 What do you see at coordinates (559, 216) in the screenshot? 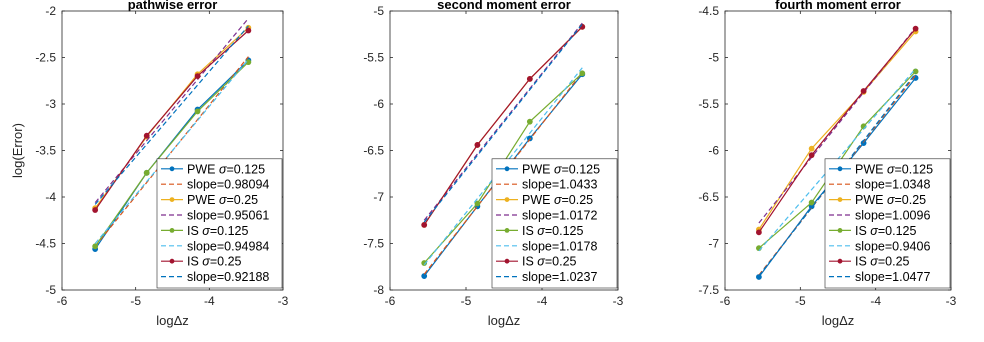
I see `legend-label: slope=1.0172` at bounding box center [559, 216].